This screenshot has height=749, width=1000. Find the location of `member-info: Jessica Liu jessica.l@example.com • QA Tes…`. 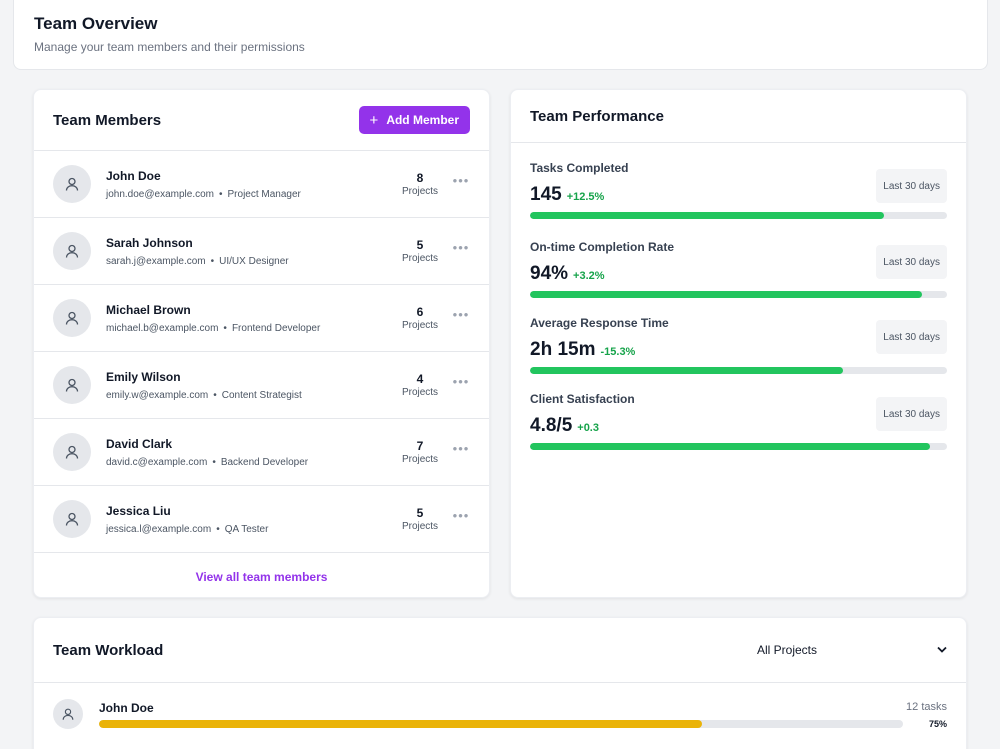

member-info: Jessica Liu jessica.l@example.com • QA Tes… is located at coordinates (253, 519).